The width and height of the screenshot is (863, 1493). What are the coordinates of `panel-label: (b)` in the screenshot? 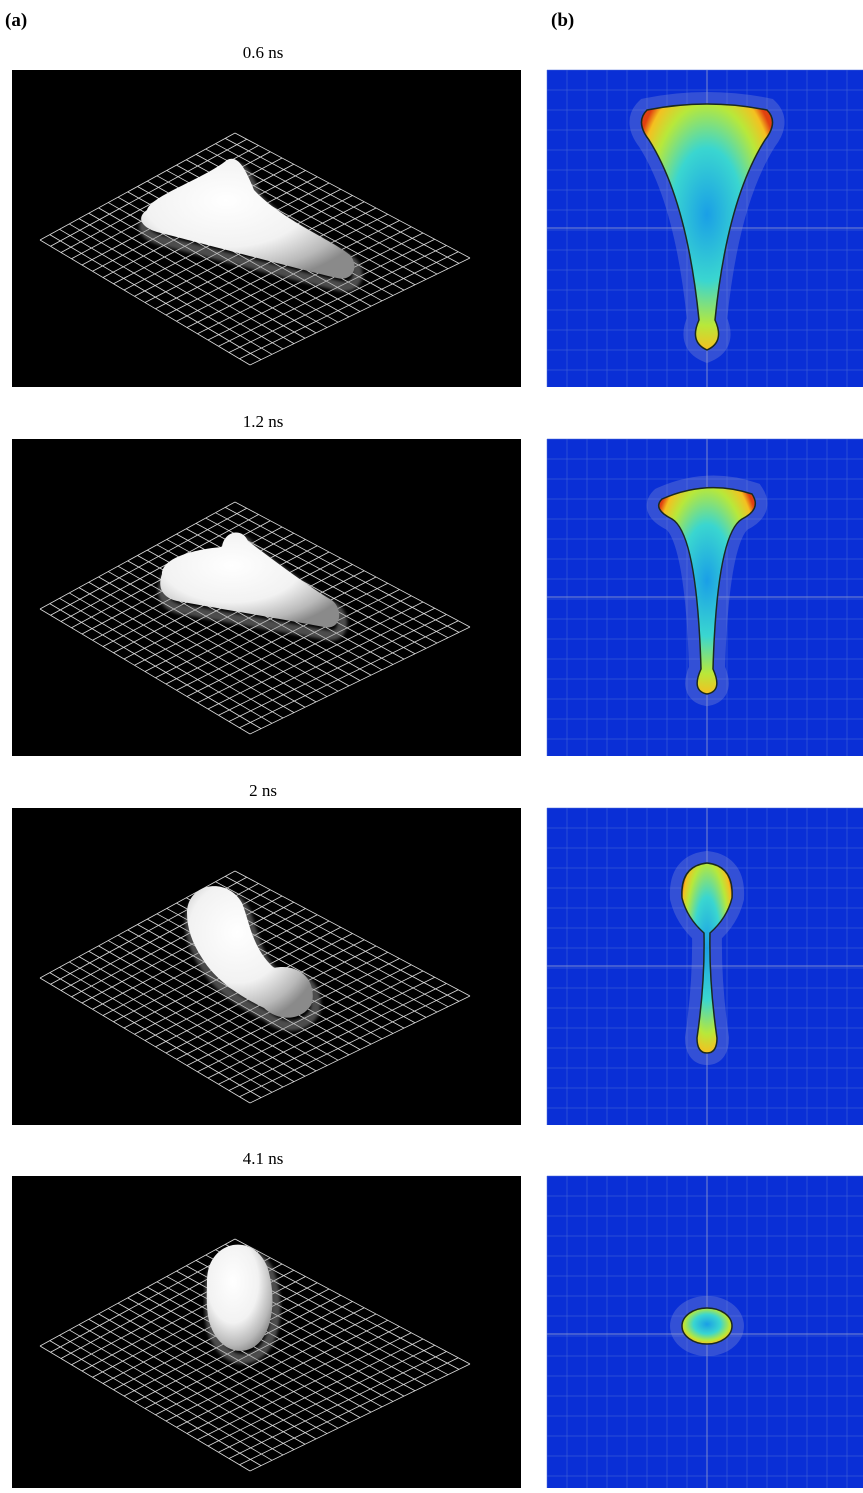 It's located at (562, 20).